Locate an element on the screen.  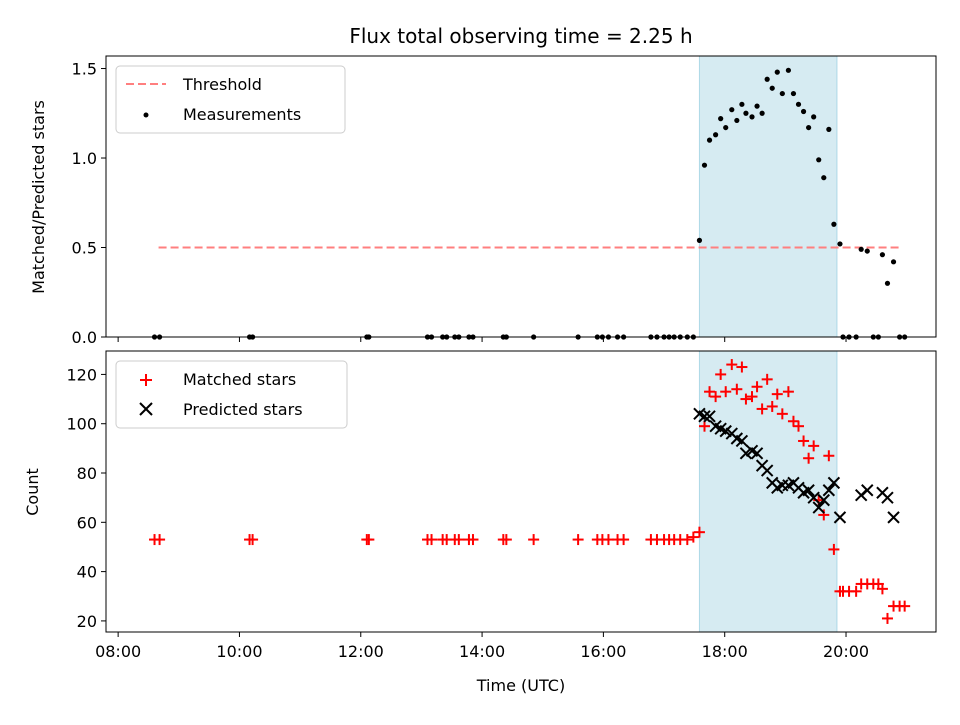
top-legend-box is located at coordinates (230, 99).